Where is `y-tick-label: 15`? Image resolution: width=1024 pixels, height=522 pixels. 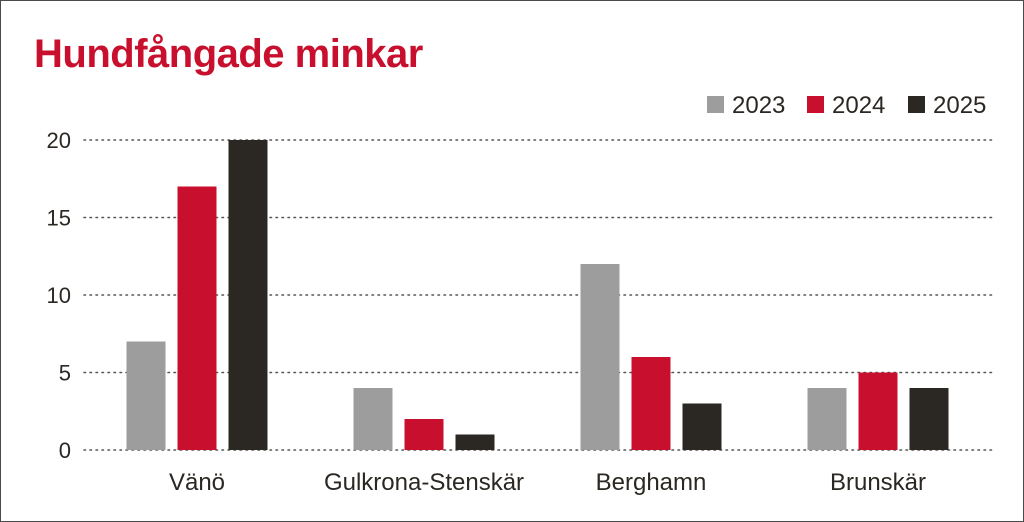
y-tick-label: 15 is located at coordinates (59, 218).